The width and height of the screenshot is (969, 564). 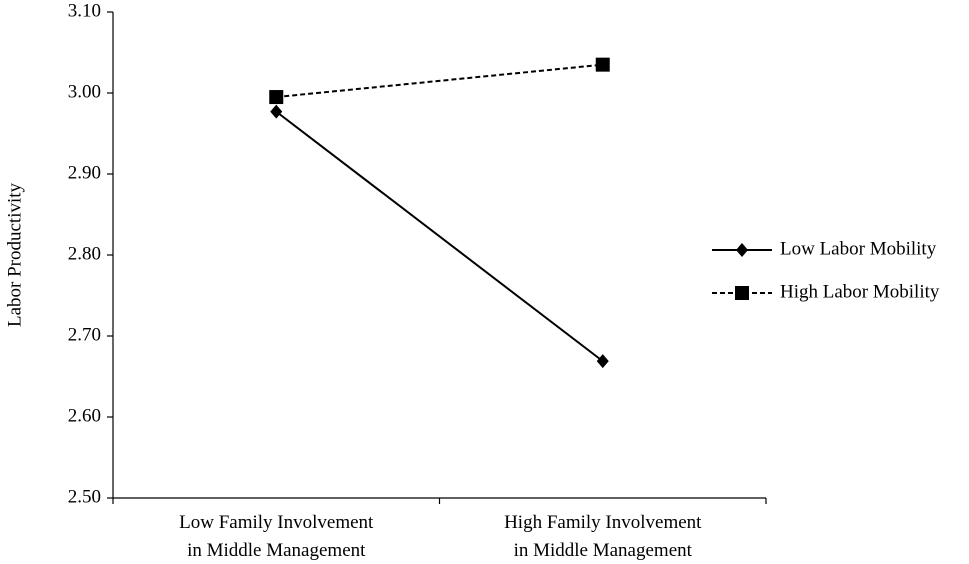 What do you see at coordinates (14, 254) in the screenshot?
I see `y-axis-title: Labor Productivity` at bounding box center [14, 254].